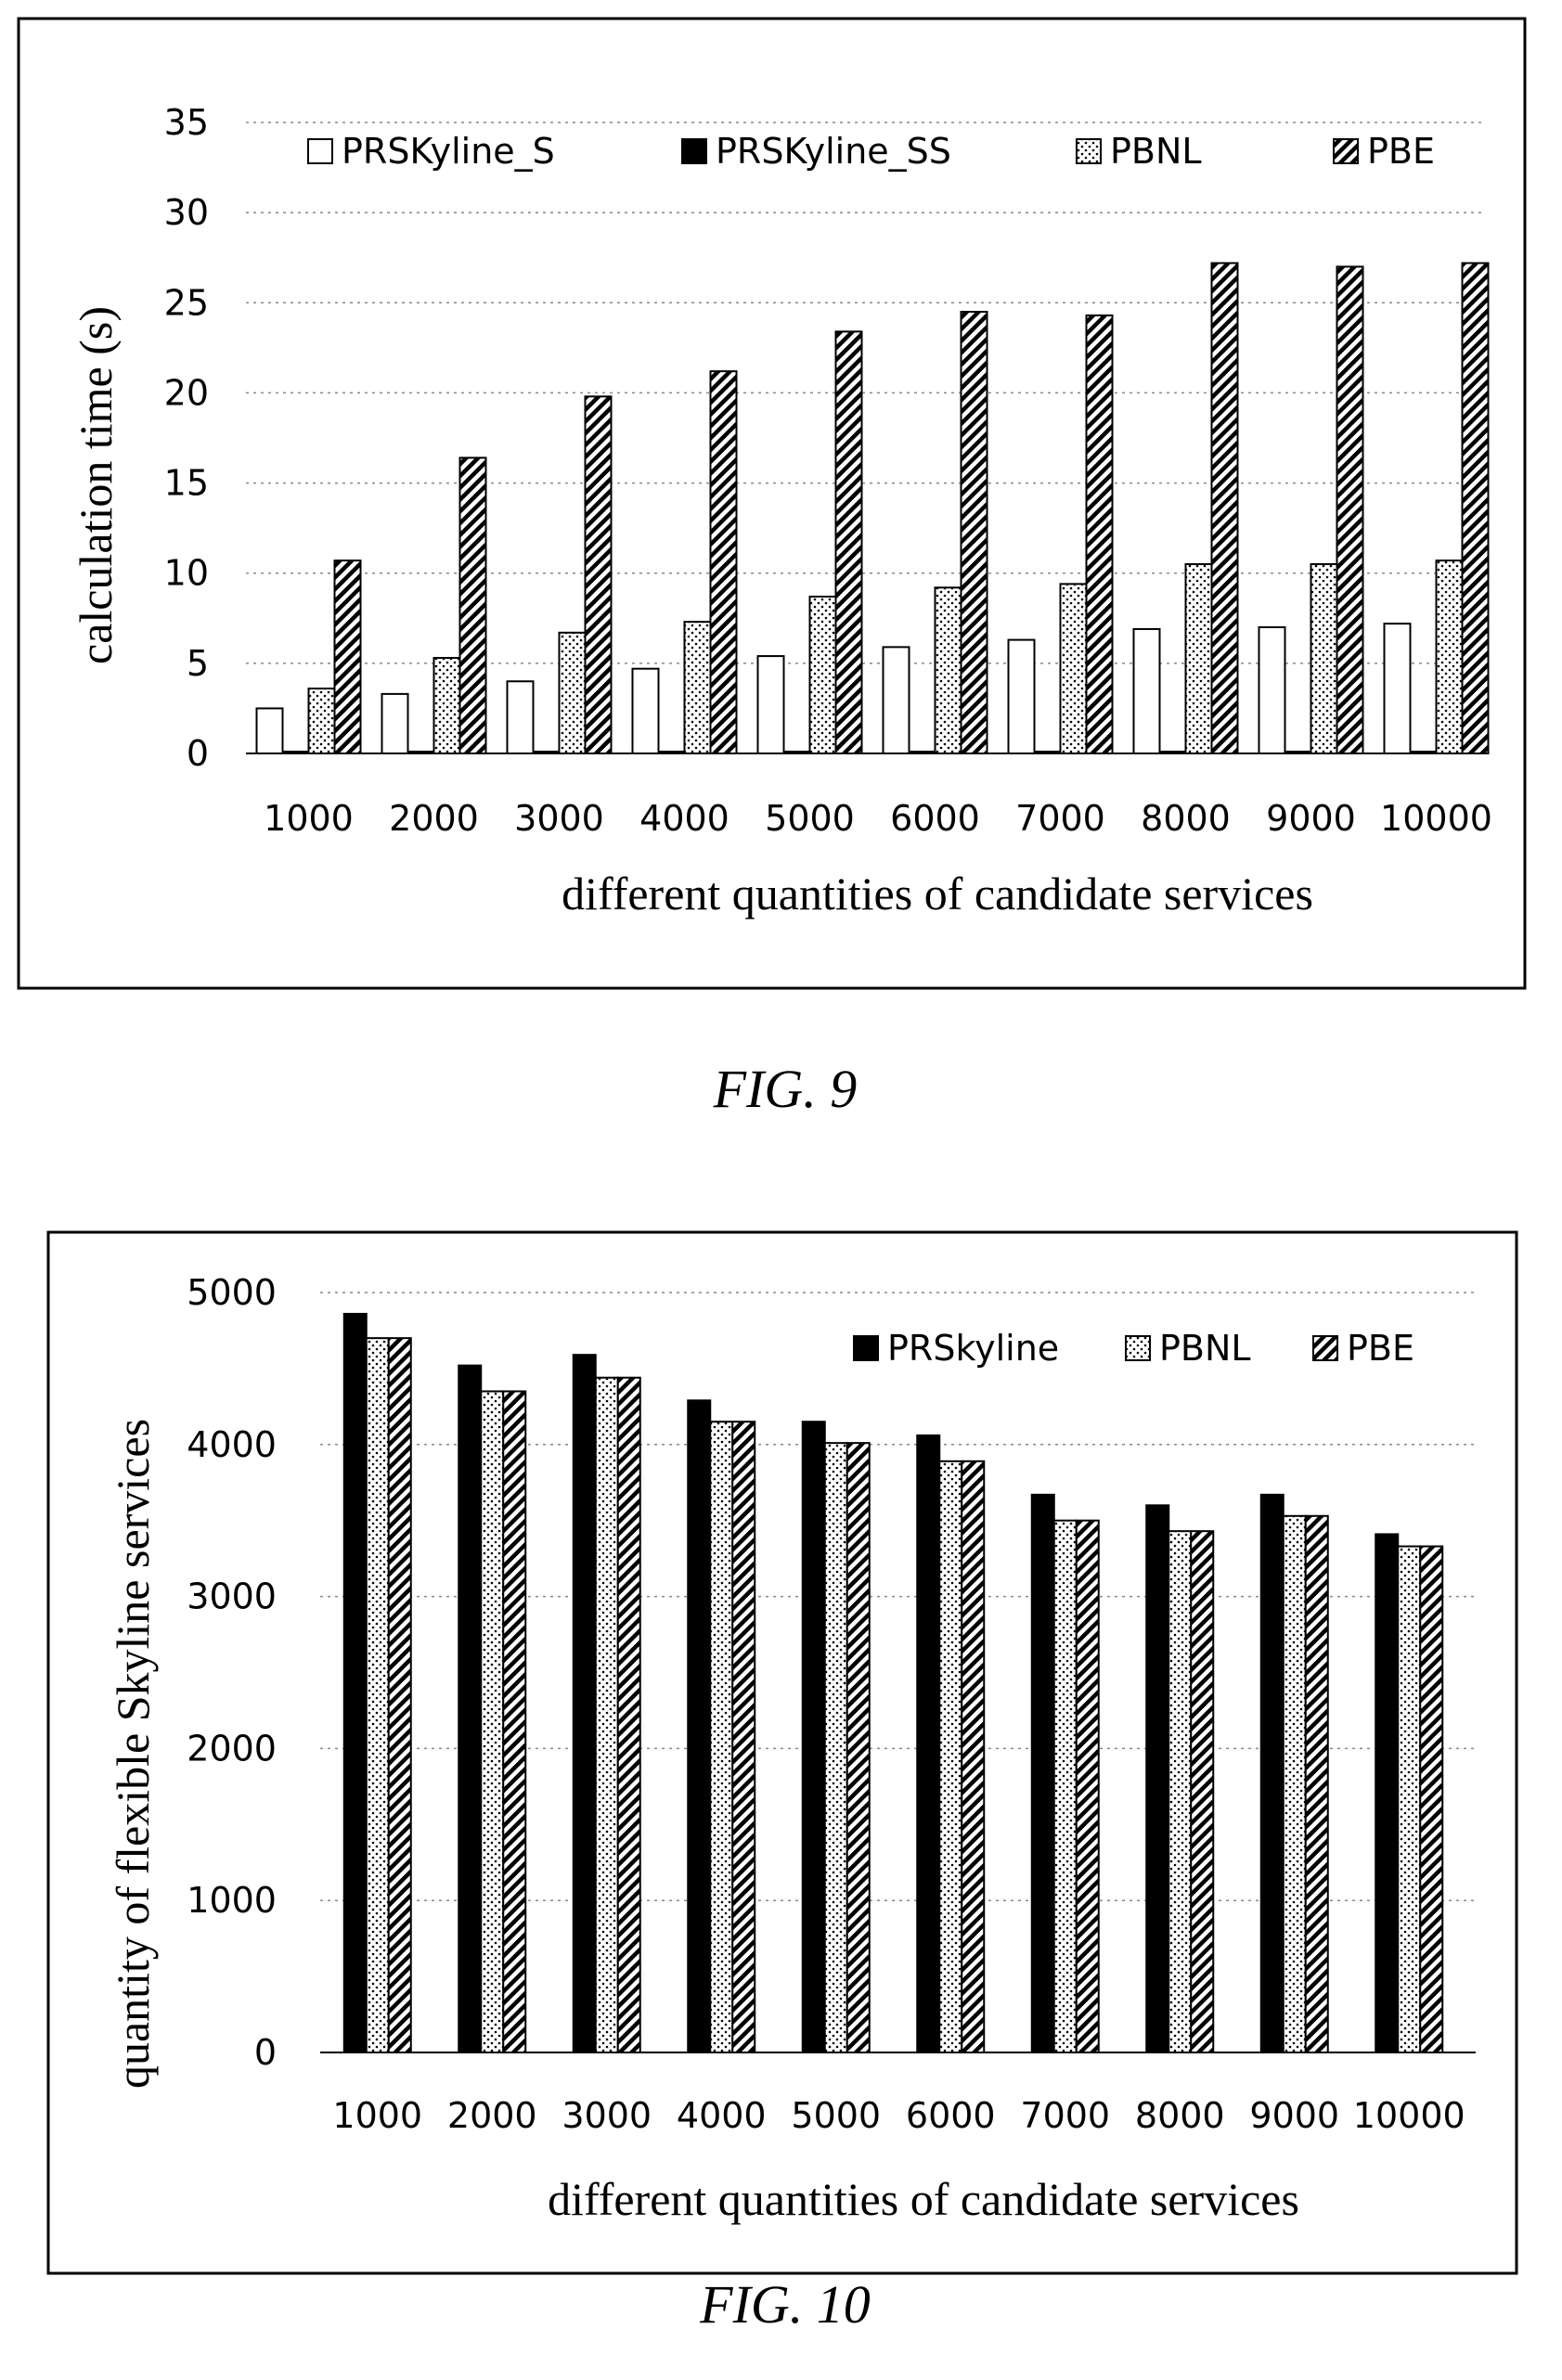 The width and height of the screenshot is (1562, 2380). Describe the element at coordinates (1156, 151) in the screenshot. I see `fig9-legend-label: PBNL` at that location.